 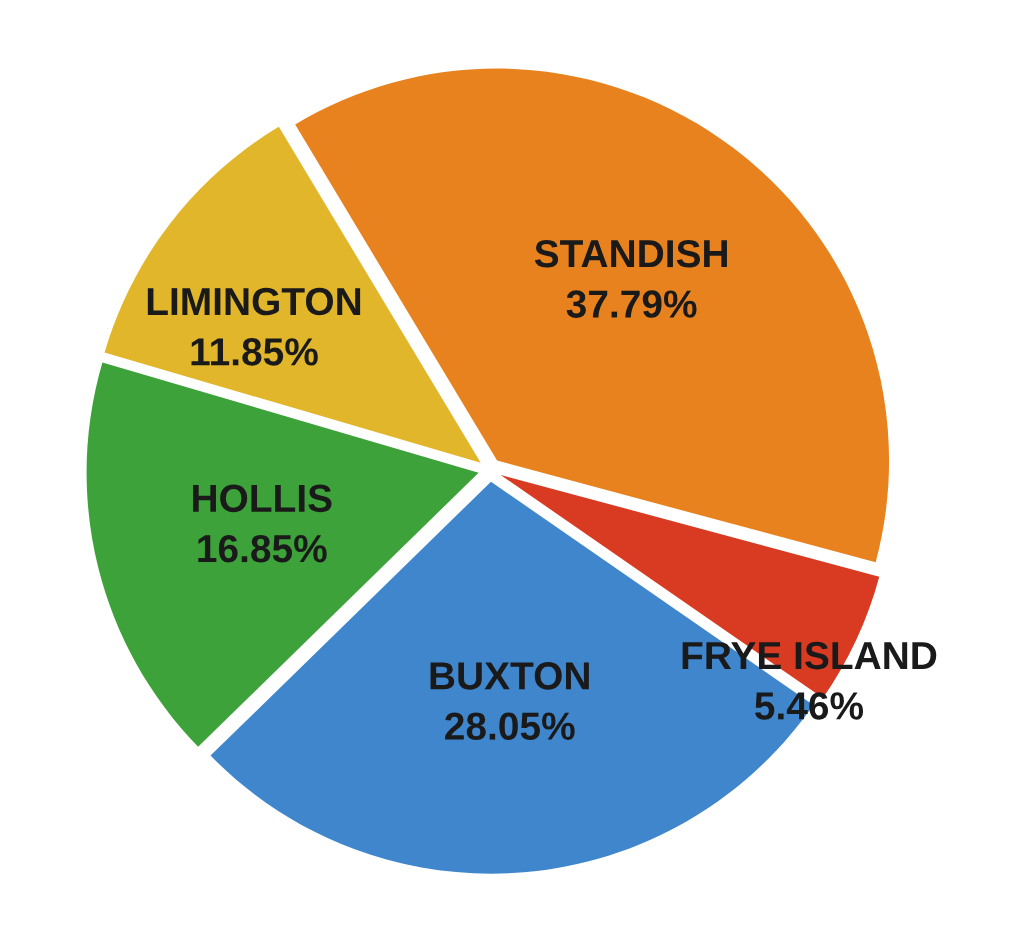 What do you see at coordinates (509, 676) in the screenshot?
I see `slice-label: BUXTON` at bounding box center [509, 676].